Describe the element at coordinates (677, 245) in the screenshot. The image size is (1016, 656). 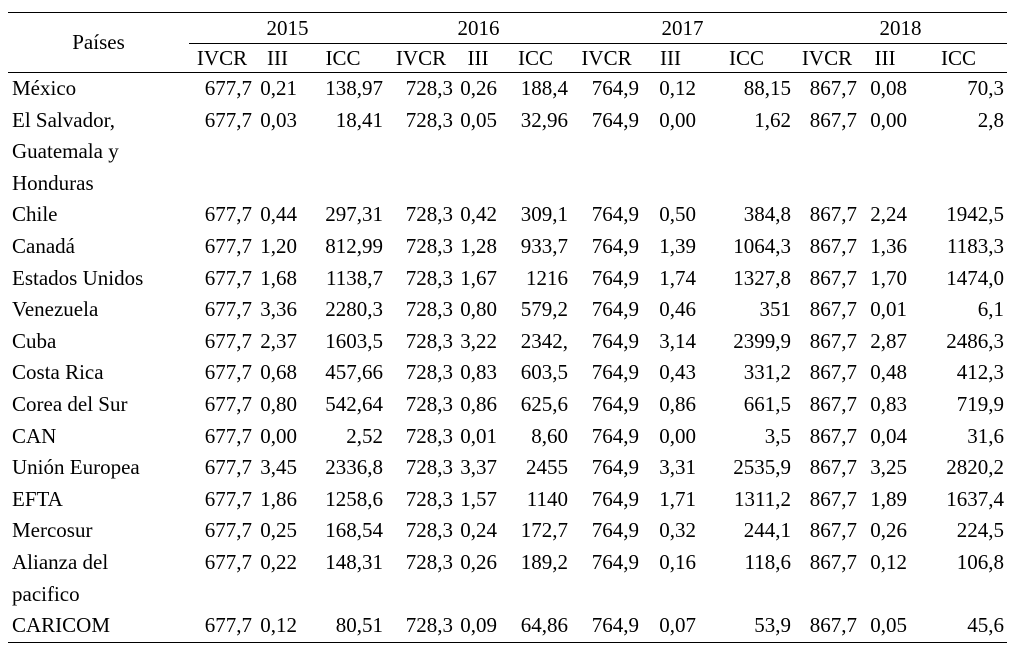
I see `iii-value-cell: 1,39` at that location.